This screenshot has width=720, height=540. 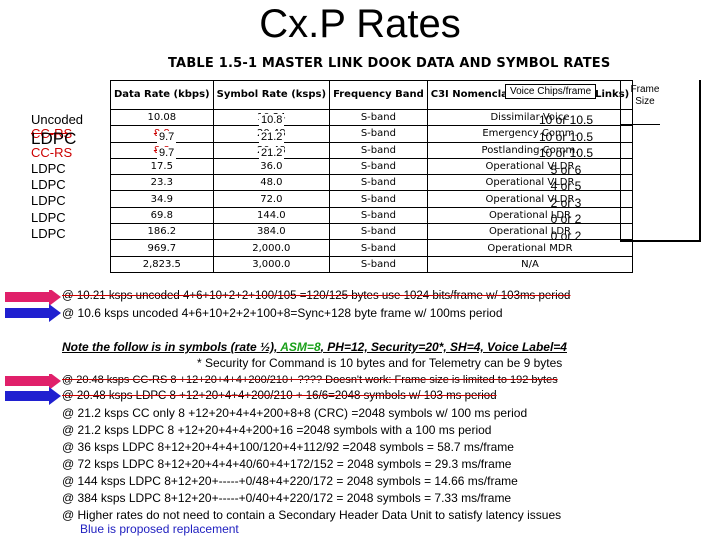 What do you see at coordinates (640, 124) in the screenshot?
I see `frame-size-divider` at bounding box center [640, 124].